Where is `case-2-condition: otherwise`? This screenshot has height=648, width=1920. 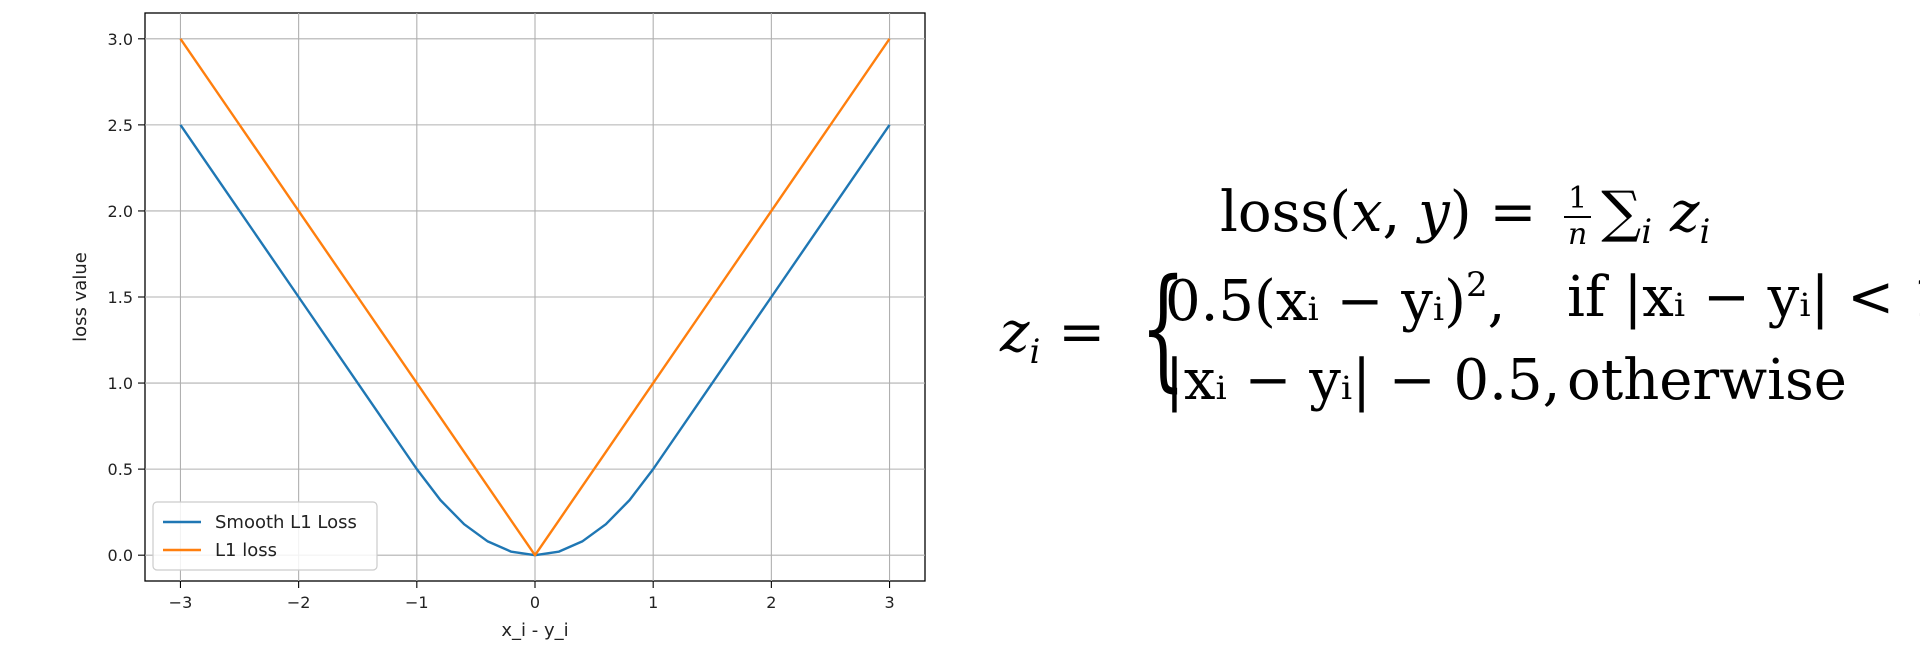 case-2-condition: otherwise is located at coordinates (1707, 380).